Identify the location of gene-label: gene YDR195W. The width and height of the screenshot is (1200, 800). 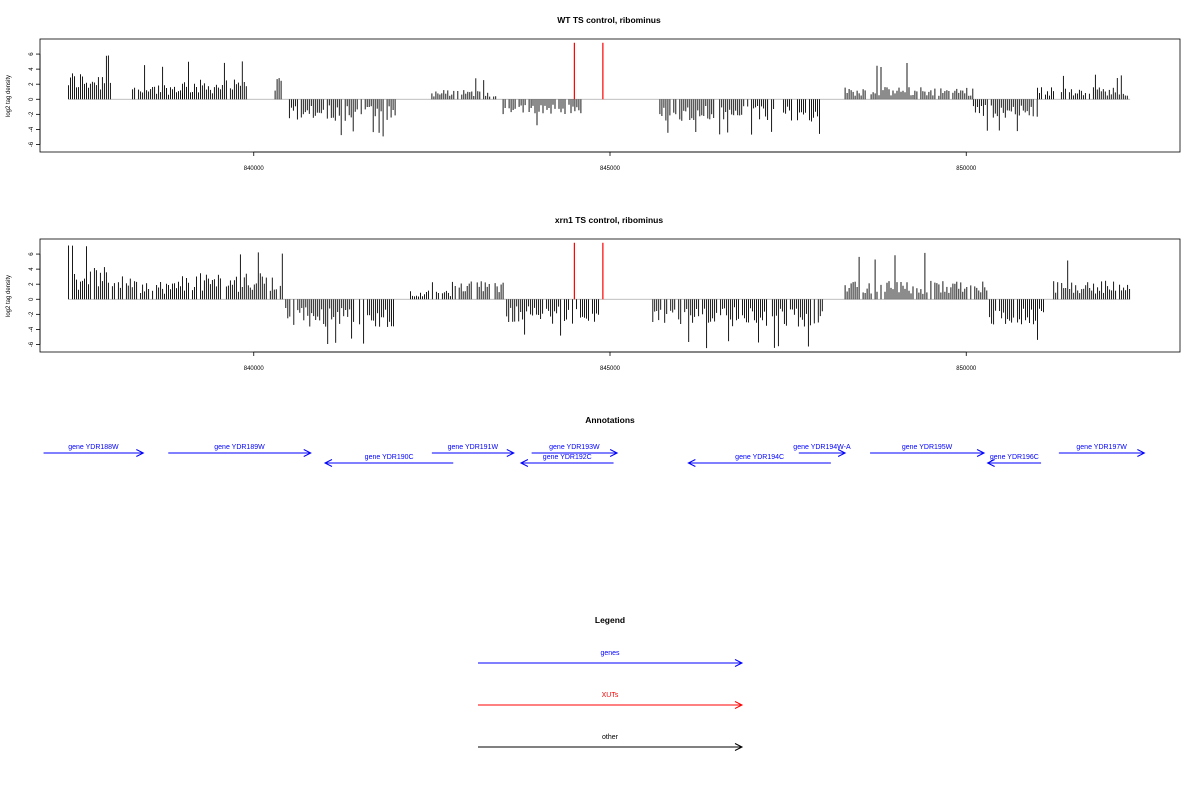
(927, 447).